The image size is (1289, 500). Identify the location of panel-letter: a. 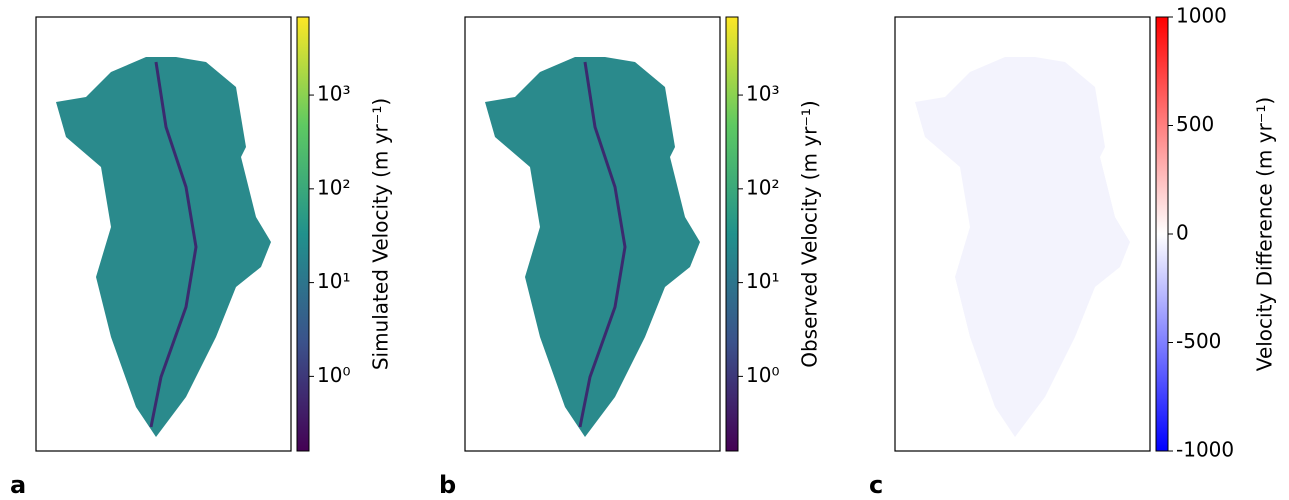
(18, 485).